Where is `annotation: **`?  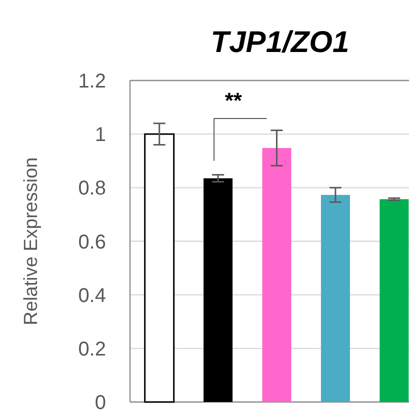
annotation: ** is located at coordinates (233, 100).